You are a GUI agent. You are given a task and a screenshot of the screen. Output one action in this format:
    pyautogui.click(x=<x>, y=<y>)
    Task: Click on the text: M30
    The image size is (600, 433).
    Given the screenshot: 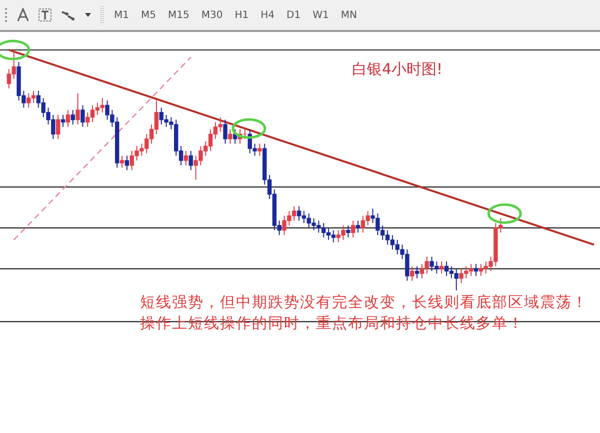 What is the action you would take?
    pyautogui.click(x=212, y=15)
    